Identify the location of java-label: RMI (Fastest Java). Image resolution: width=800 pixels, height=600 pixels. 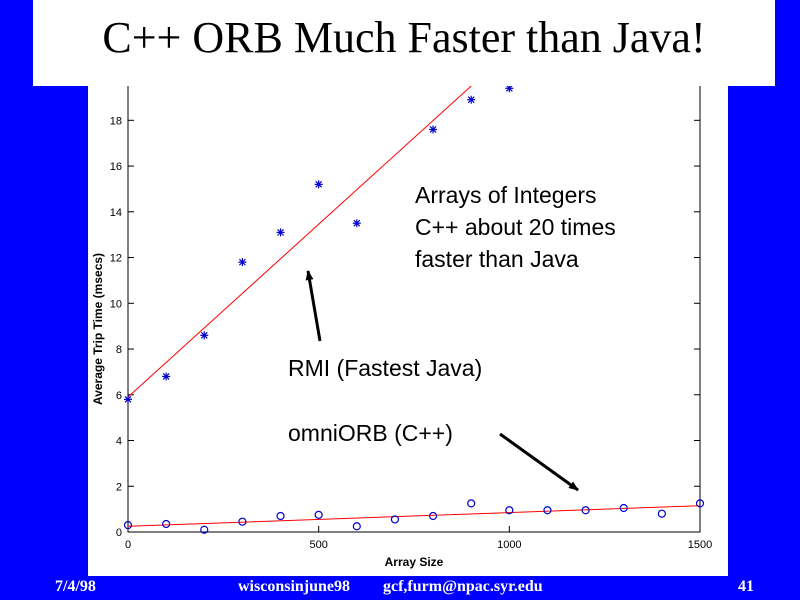
(385, 368).